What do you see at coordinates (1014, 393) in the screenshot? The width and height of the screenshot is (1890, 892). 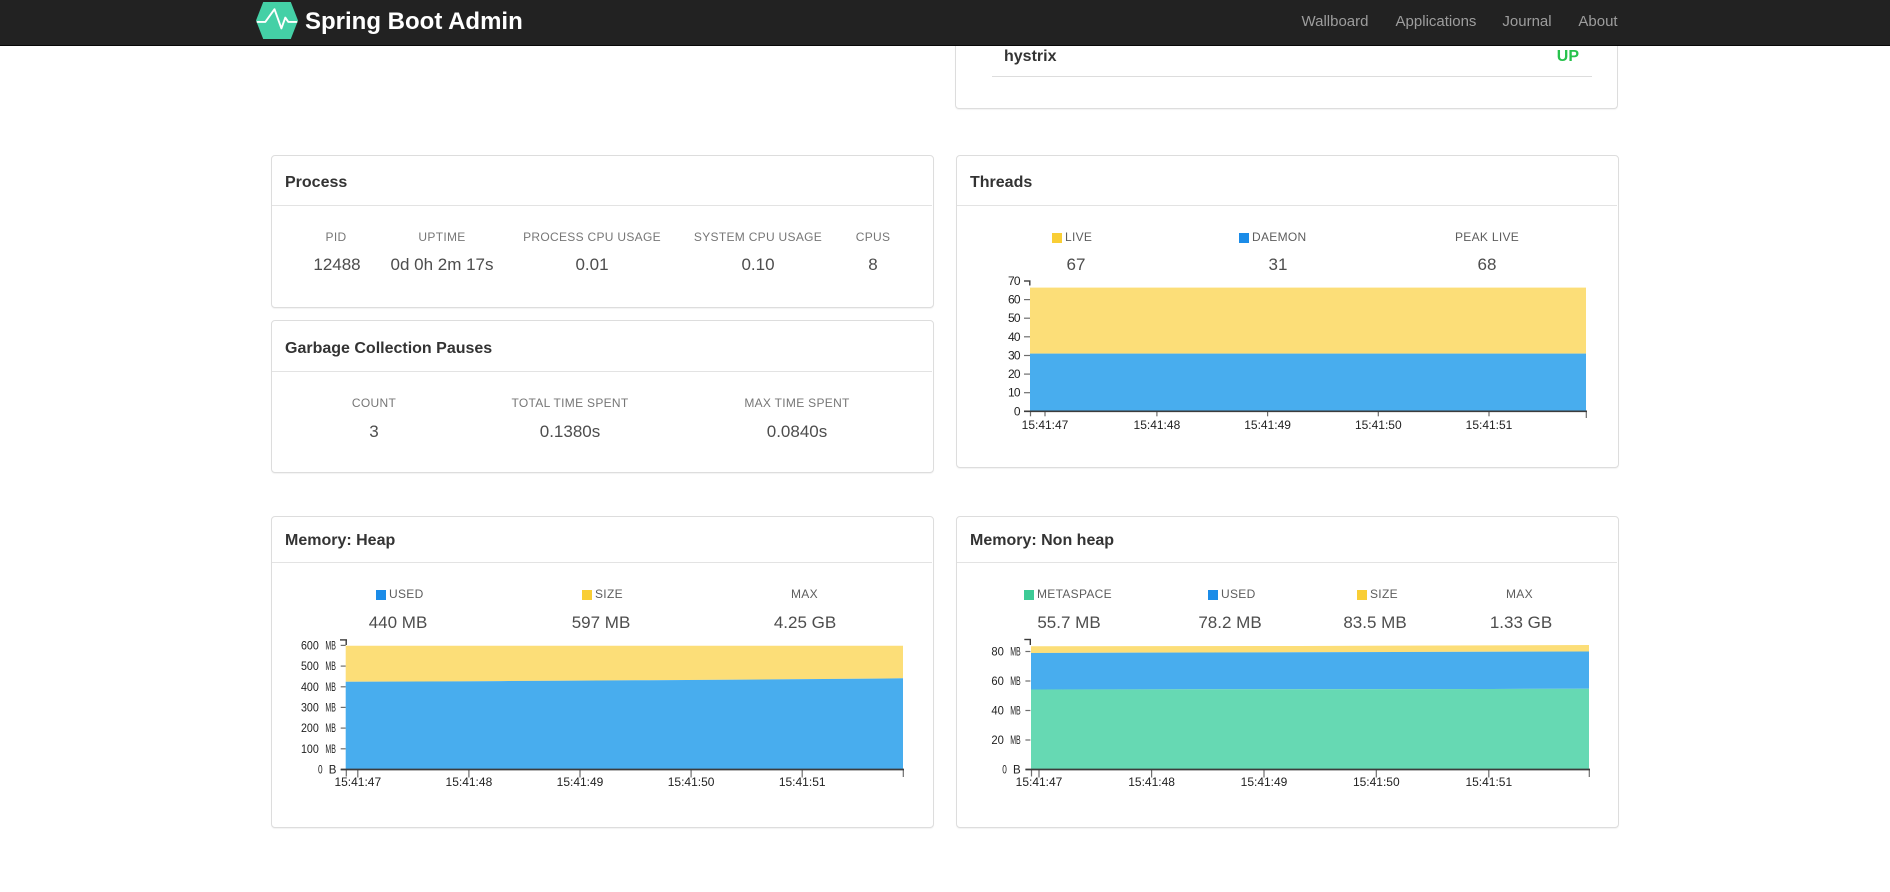 I see `svg-text: 10` at bounding box center [1014, 393].